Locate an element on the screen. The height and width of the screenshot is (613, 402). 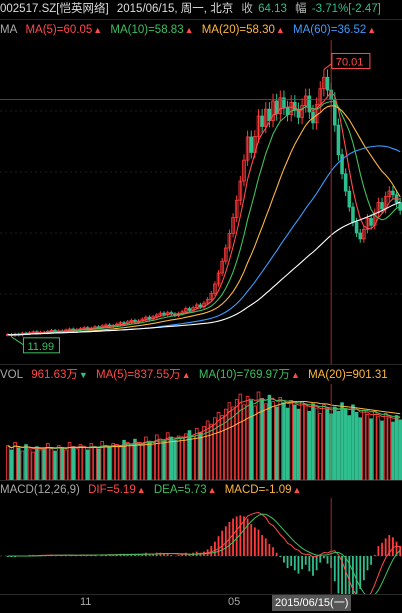
vol-ma5-up-icon: ▲ is located at coordinates (186, 375).